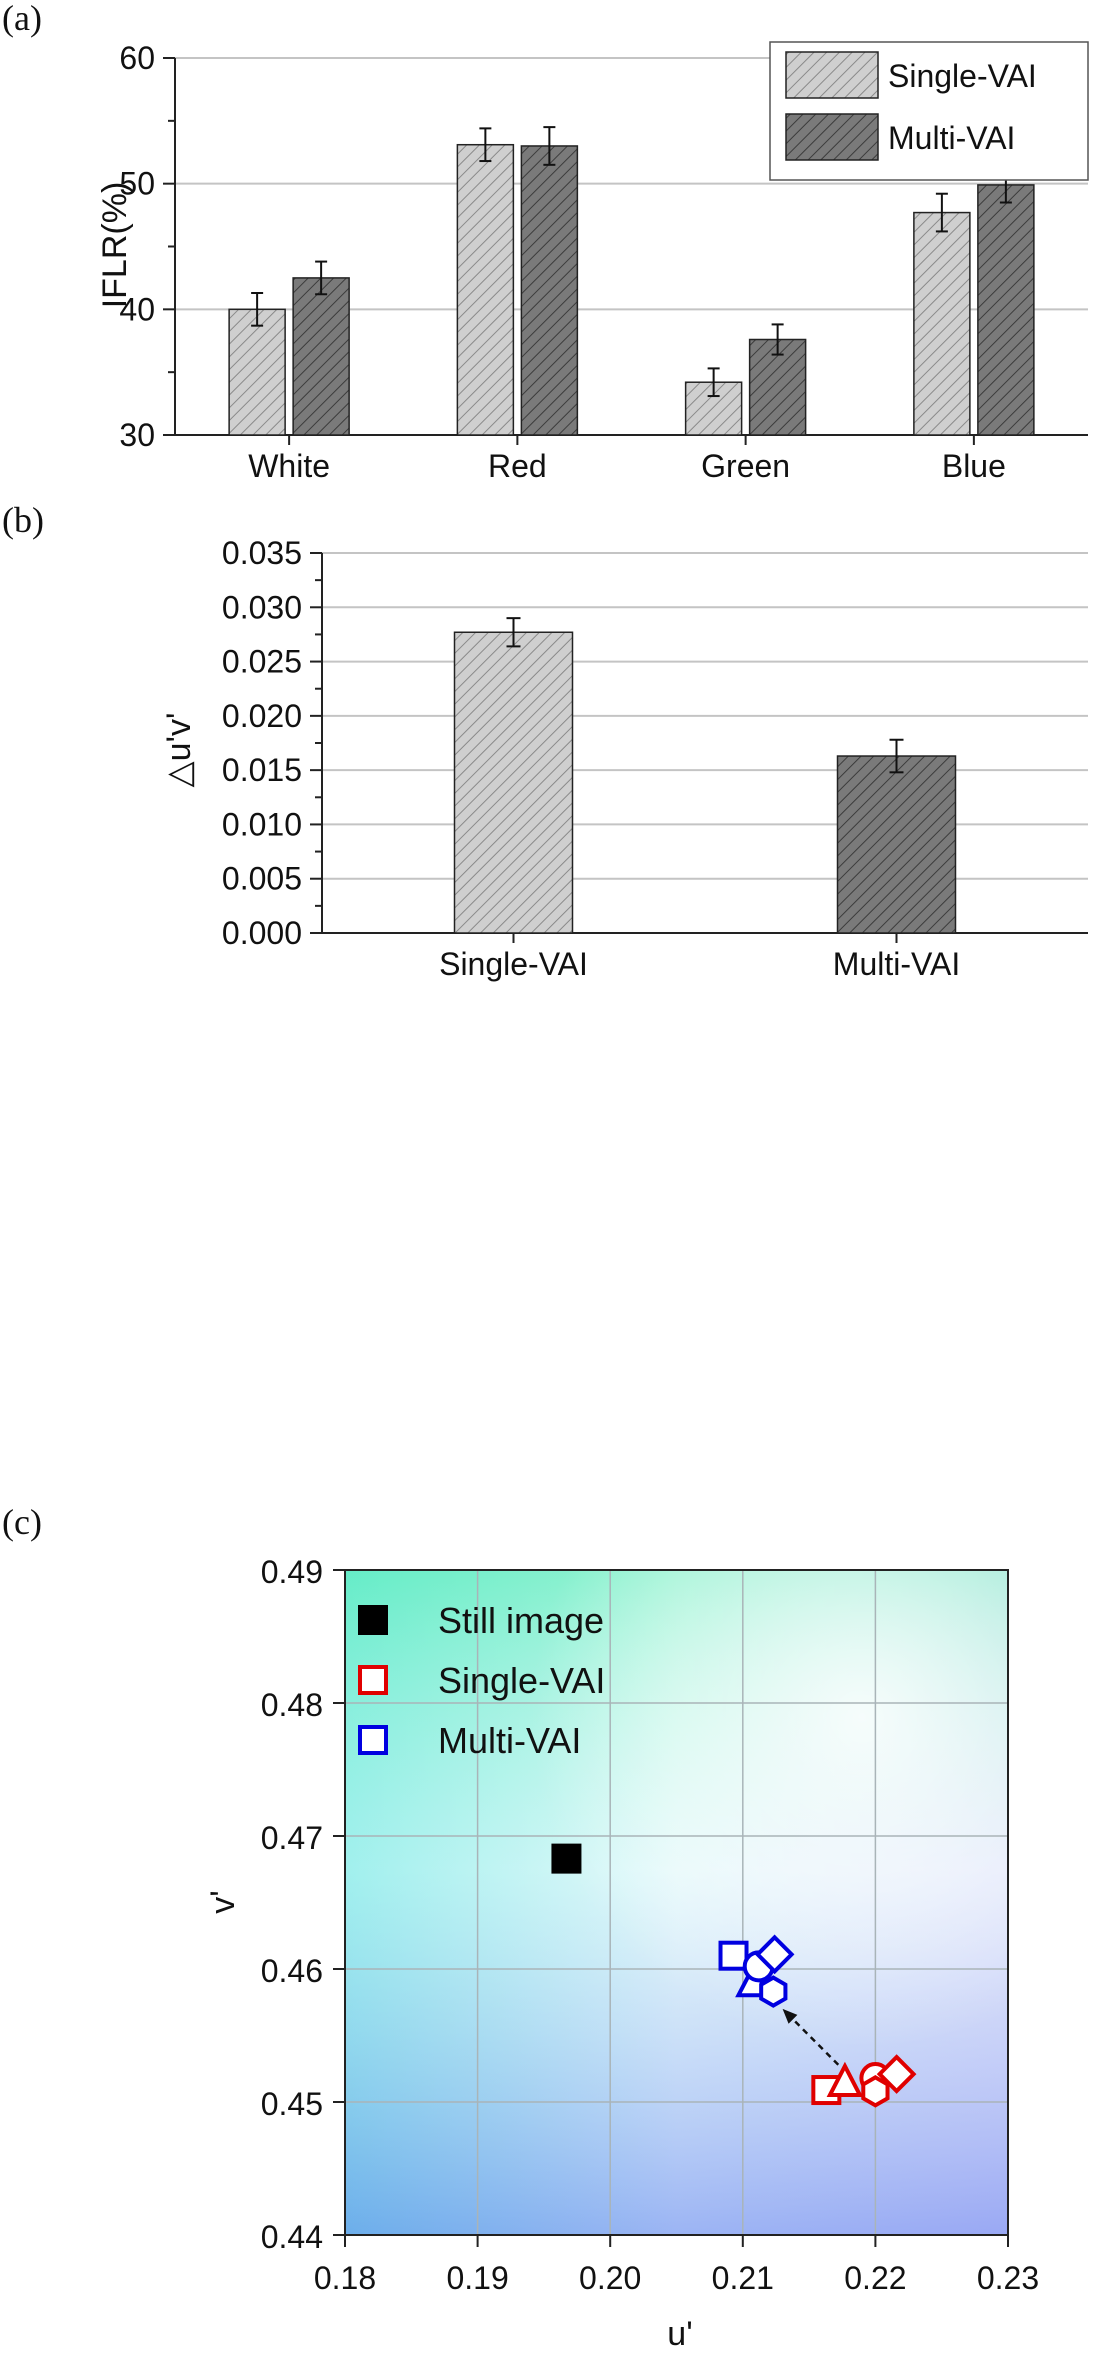 The width and height of the screenshot is (1094, 2353). Describe the element at coordinates (777, 387) in the screenshot. I see `bar-multi-vai-green` at that location.